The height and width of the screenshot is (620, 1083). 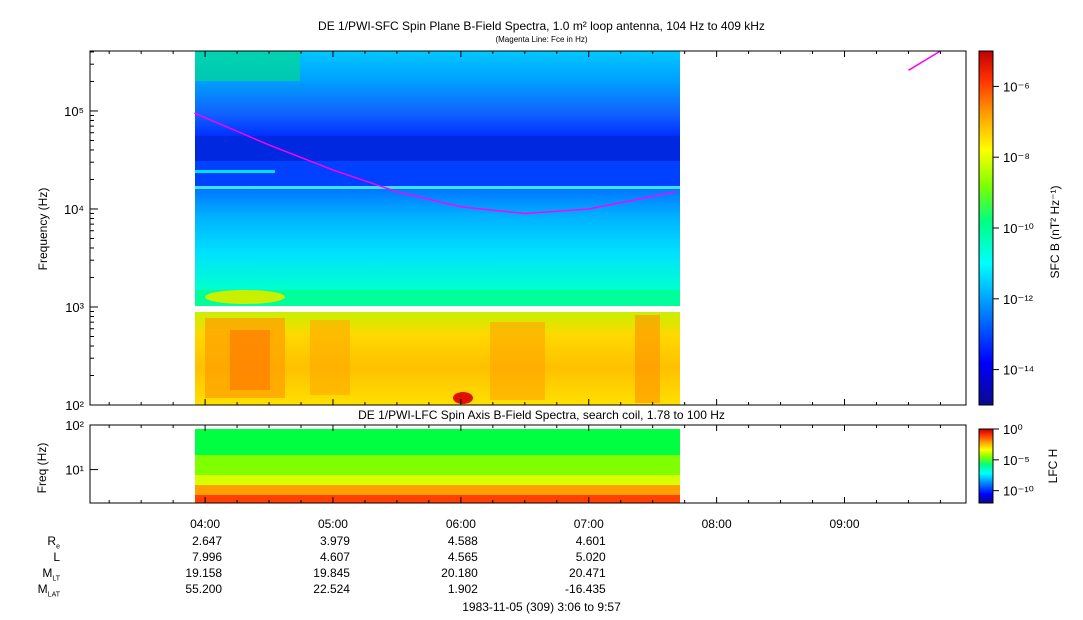 What do you see at coordinates (437, 246) in the screenshot?
I see `mid-frequency-band` at bounding box center [437, 246].